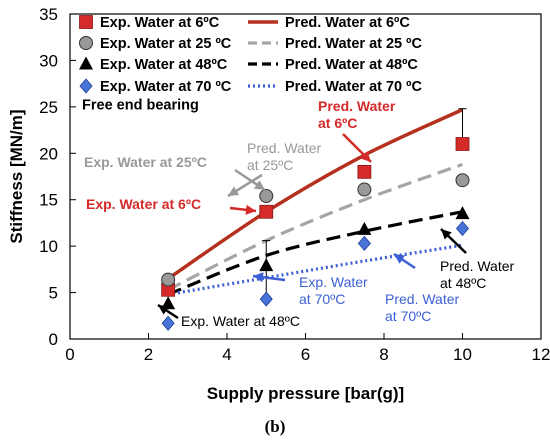 This screenshot has width=550, height=441. What do you see at coordinates (48, 14) in the screenshot?
I see `y-tick-label: 35` at bounding box center [48, 14].